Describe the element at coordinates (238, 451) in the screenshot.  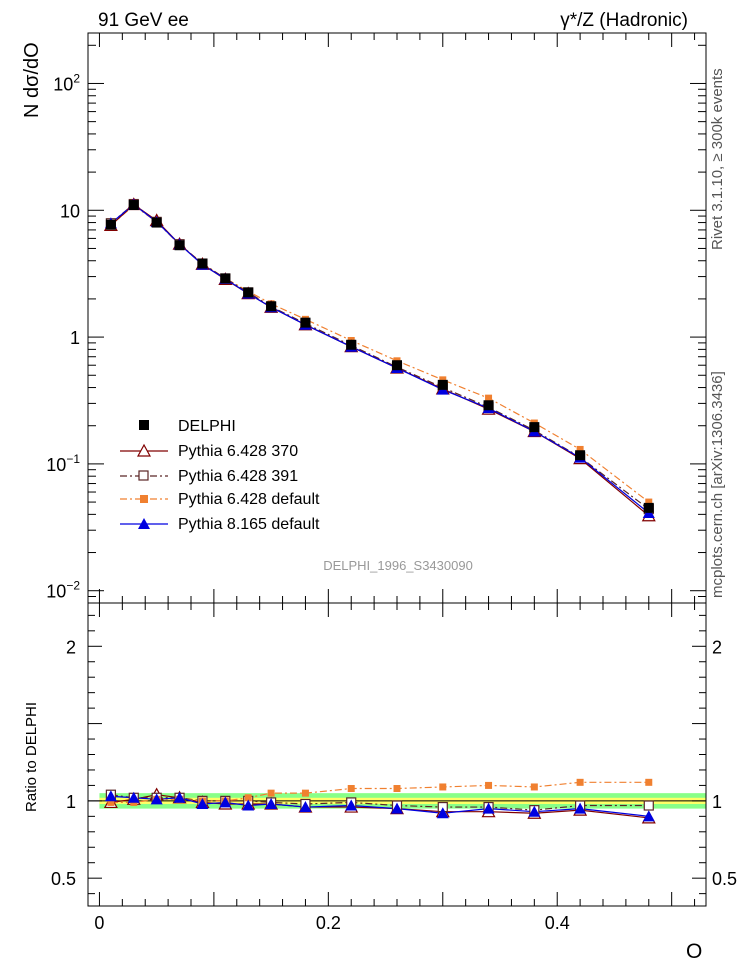
I see `legend-label-p370: Pythia 6.428 370` at that location.